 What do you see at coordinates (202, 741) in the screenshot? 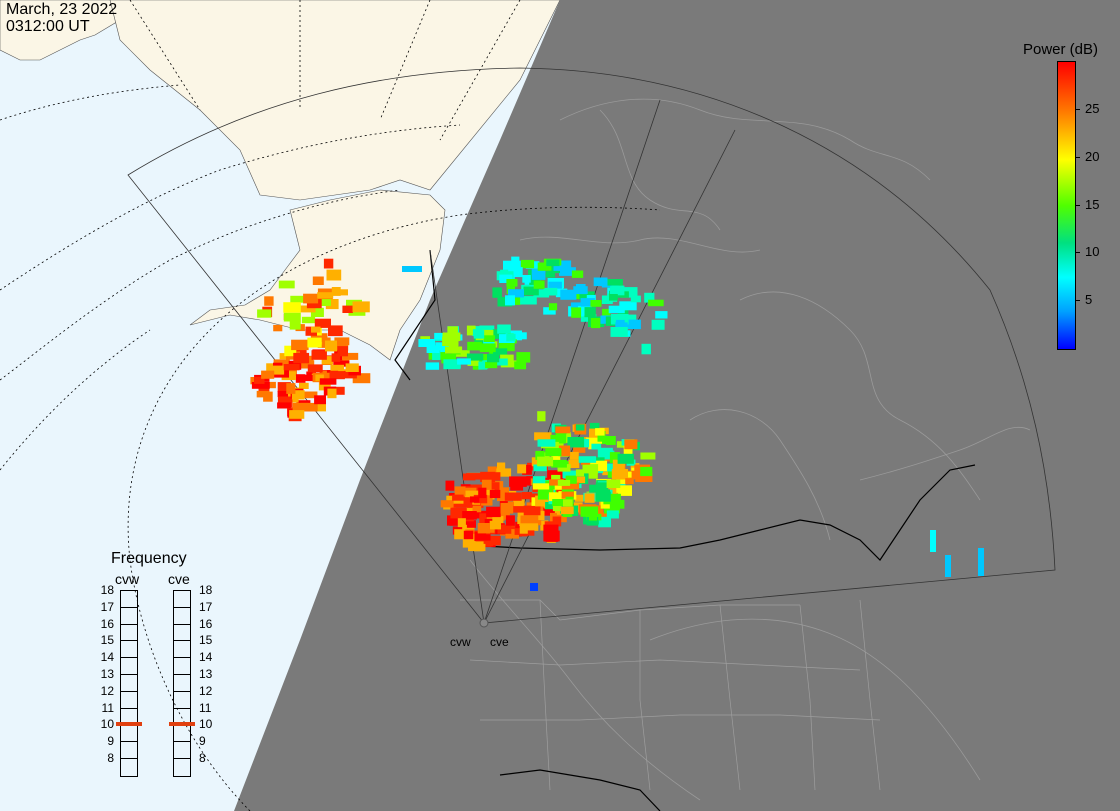
I see `frequency-scale-label: 9` at bounding box center [202, 741].